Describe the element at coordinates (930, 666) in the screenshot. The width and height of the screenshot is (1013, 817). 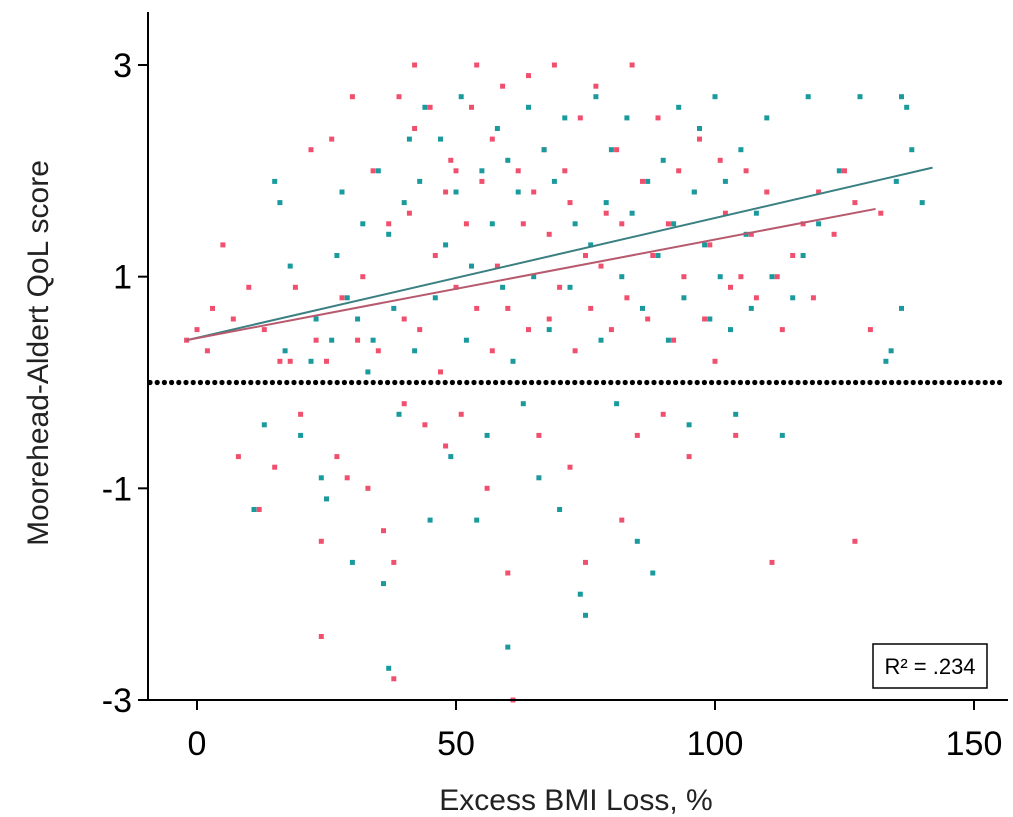
I see `r-squared-box: R² = .234` at that location.